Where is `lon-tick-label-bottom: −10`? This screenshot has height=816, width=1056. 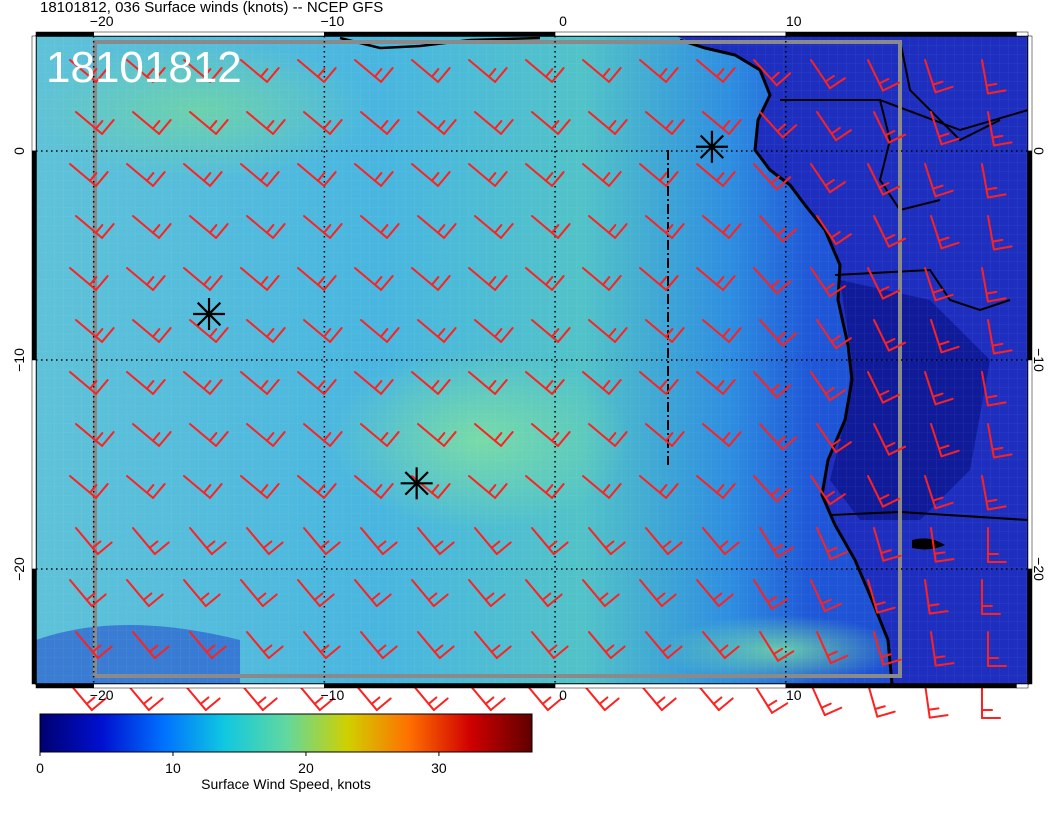
lon-tick-label-bottom: −10 is located at coordinates (332, 695).